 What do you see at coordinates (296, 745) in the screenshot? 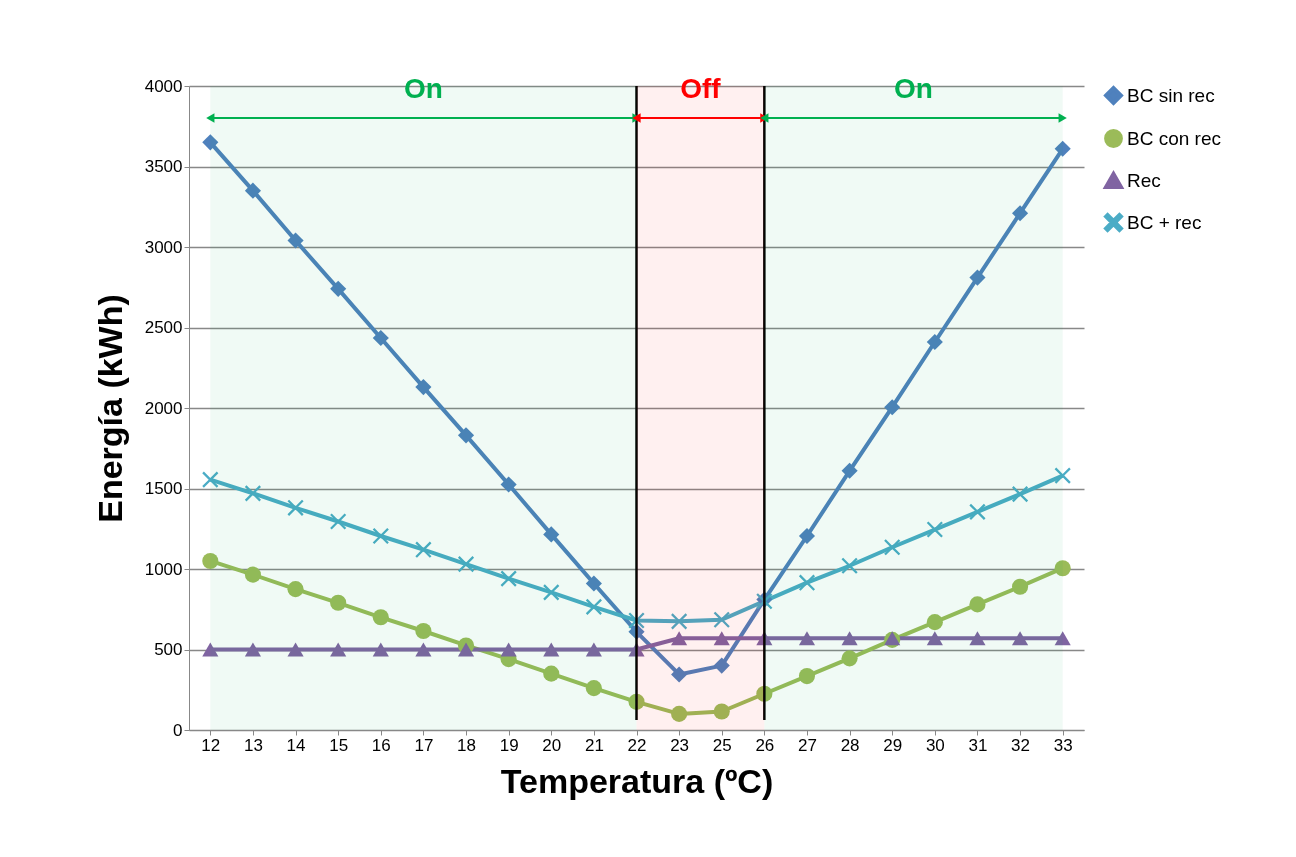
I see `x-tick-label: 14` at bounding box center [296, 745].